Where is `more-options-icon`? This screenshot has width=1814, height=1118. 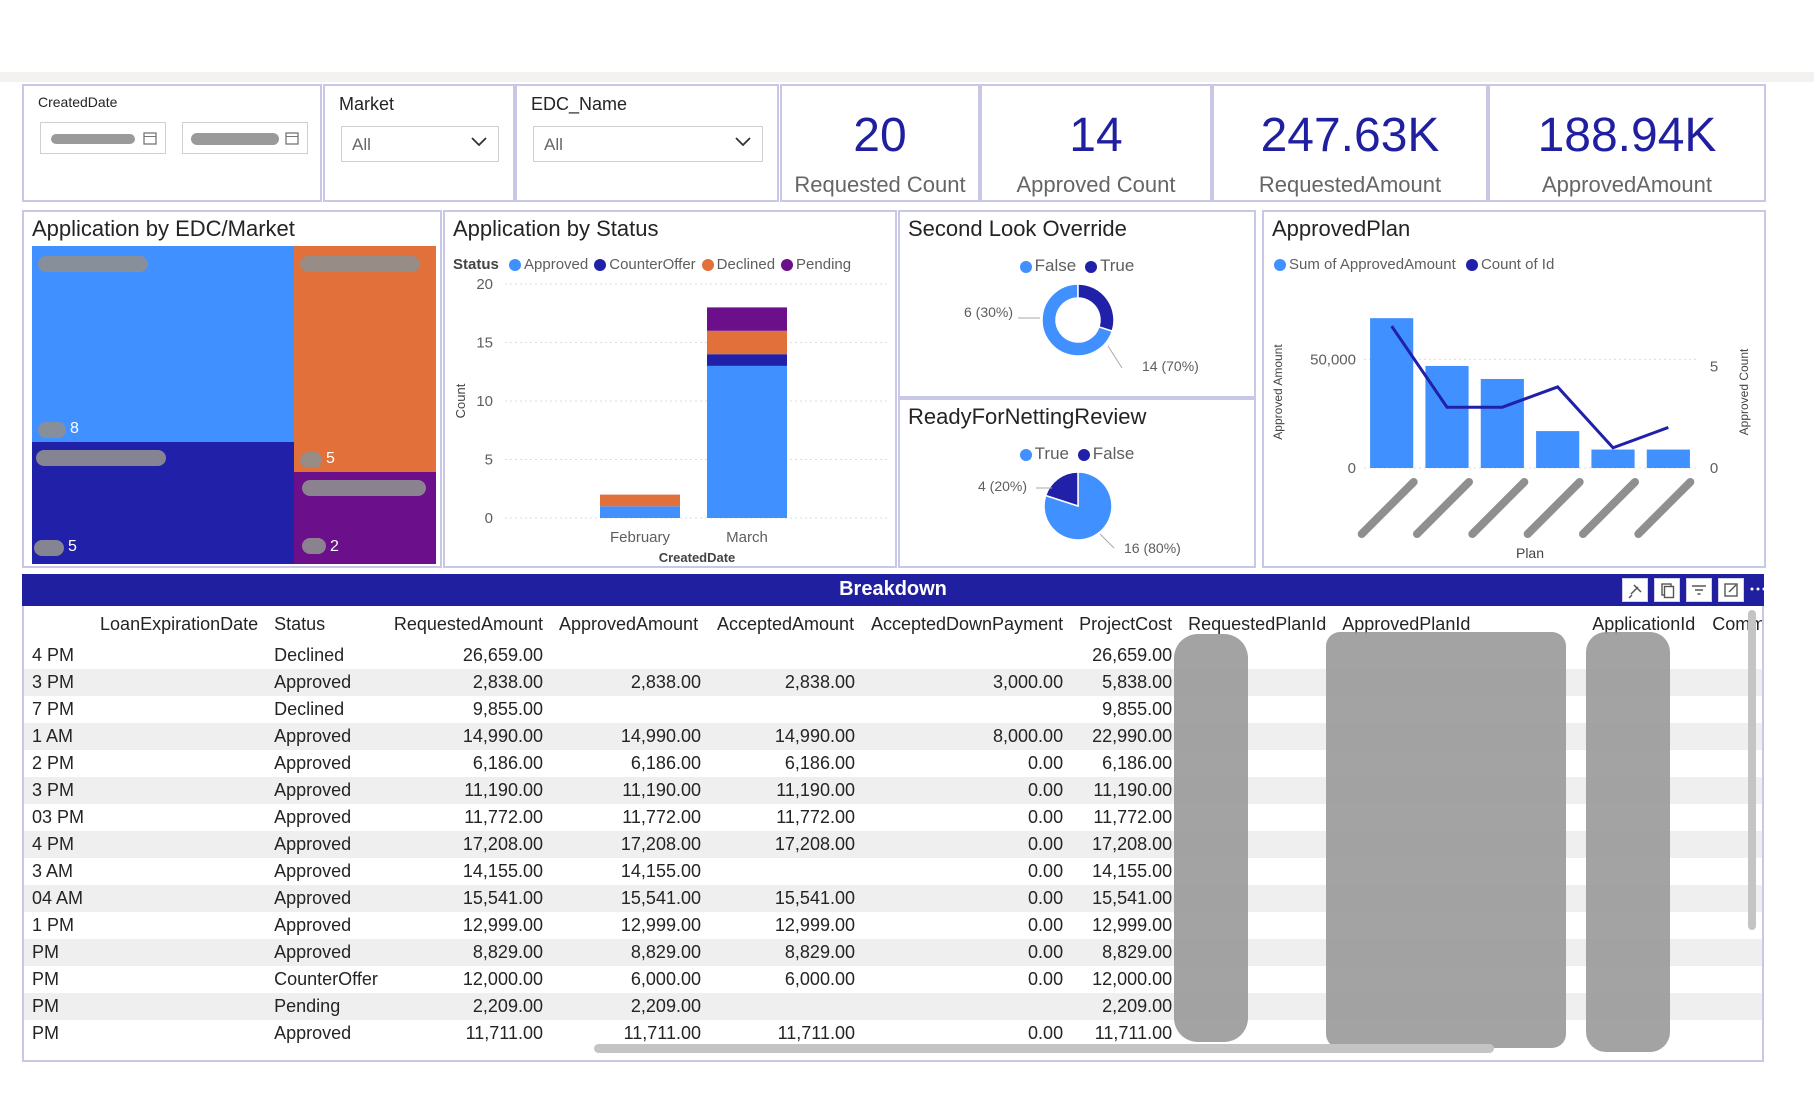 more-options-icon is located at coordinates (1759, 590).